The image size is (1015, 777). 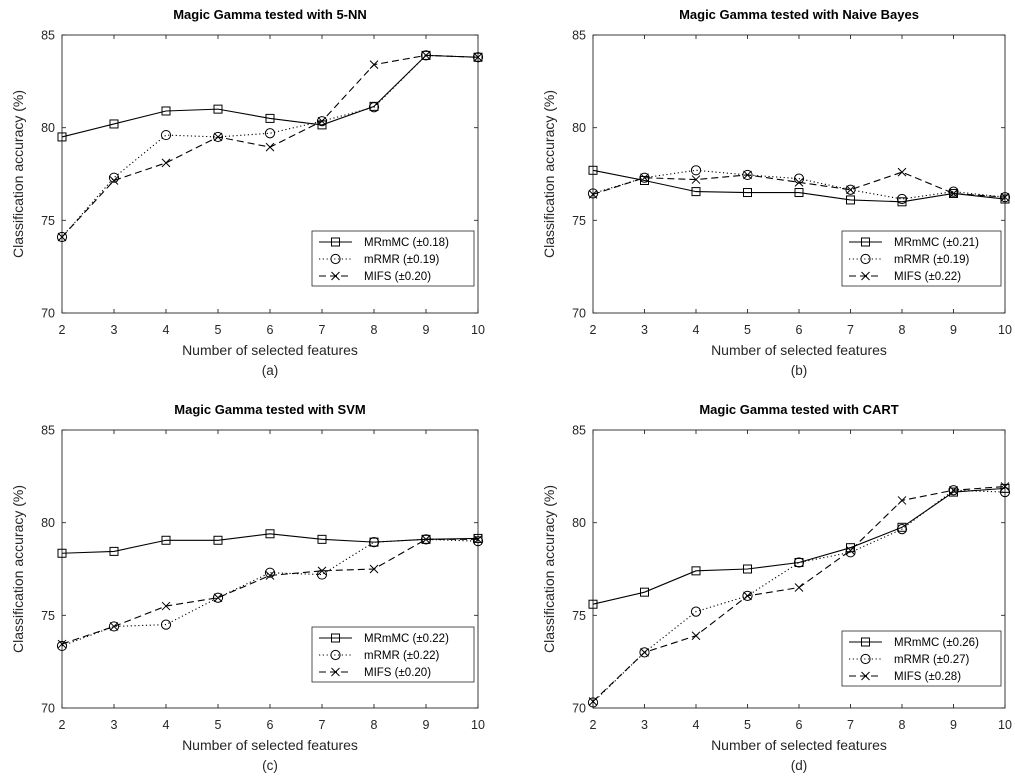 What do you see at coordinates (374, 725) in the screenshot?
I see `x-tick-label: 8` at bounding box center [374, 725].